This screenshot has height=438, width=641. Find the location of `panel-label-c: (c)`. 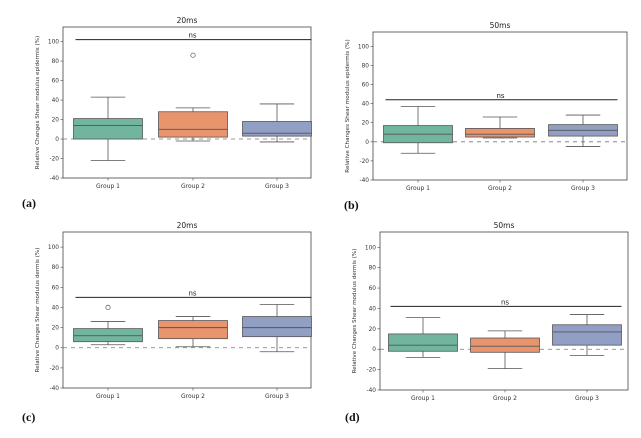

panel-label-c: (c) is located at coordinates (29, 417).